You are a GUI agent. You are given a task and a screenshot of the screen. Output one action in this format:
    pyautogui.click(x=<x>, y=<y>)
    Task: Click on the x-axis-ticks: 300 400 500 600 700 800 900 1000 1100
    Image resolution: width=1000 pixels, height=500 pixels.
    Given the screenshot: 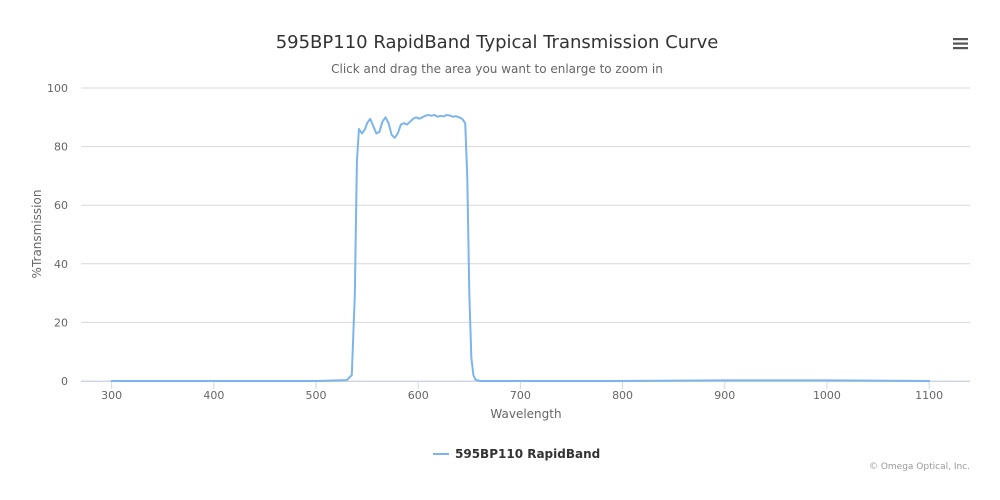 What is the action you would take?
    pyautogui.click(x=522, y=391)
    